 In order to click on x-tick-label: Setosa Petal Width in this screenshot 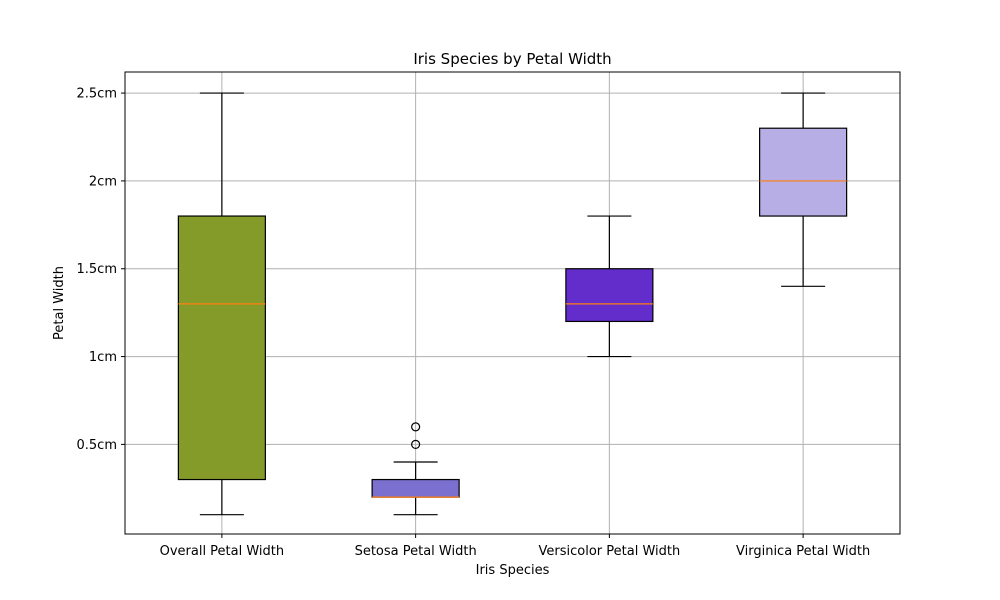, I will do `click(416, 551)`.